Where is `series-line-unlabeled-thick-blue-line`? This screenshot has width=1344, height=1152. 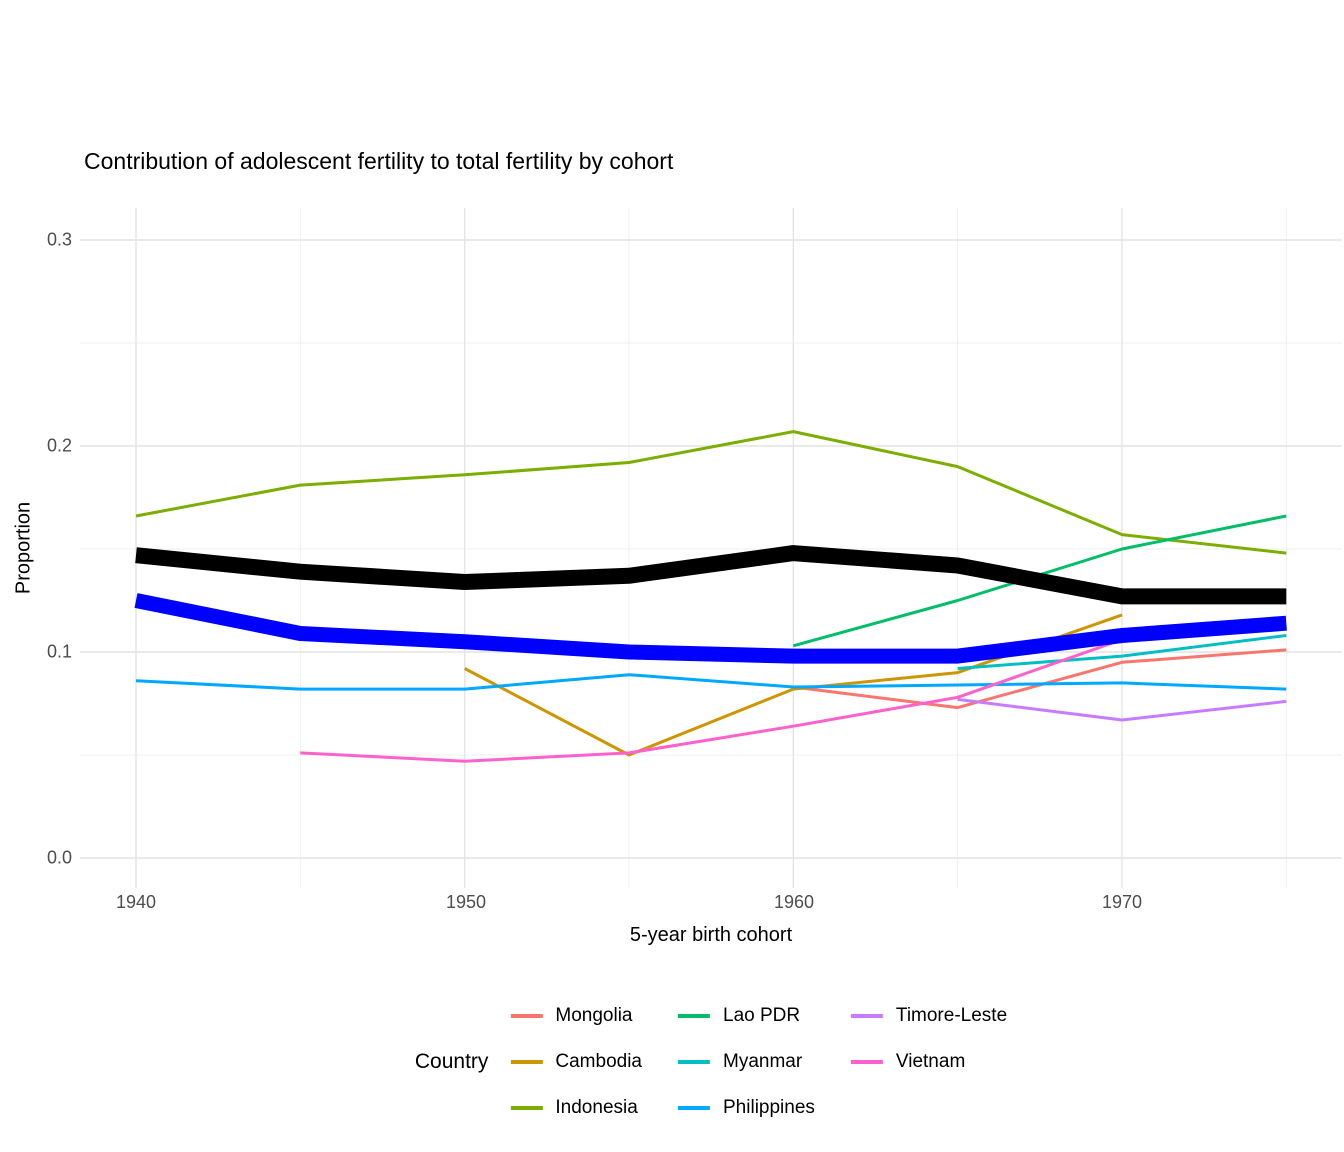
series-line-unlabeled-thick-blue-line is located at coordinates (710, 628).